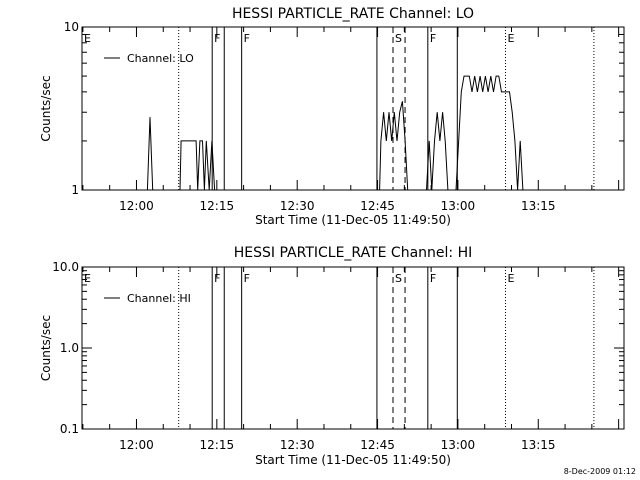 The image size is (640, 480). Describe the element at coordinates (353, 14) in the screenshot. I see `chart-title: HESSI PARTICLE_RATE Channel: LO` at that location.